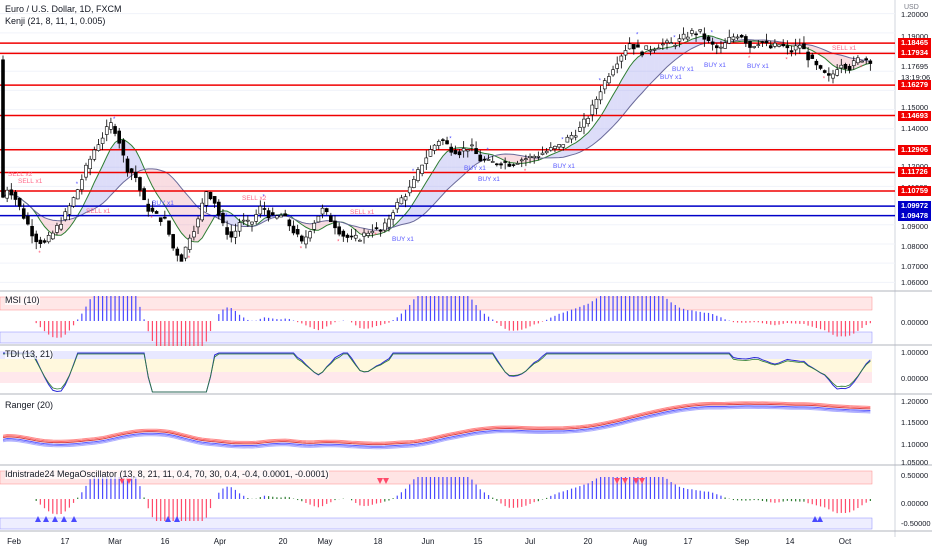 The width and height of the screenshot is (932, 550). I want to click on price-level-tag: 1.16279, so click(914, 85).